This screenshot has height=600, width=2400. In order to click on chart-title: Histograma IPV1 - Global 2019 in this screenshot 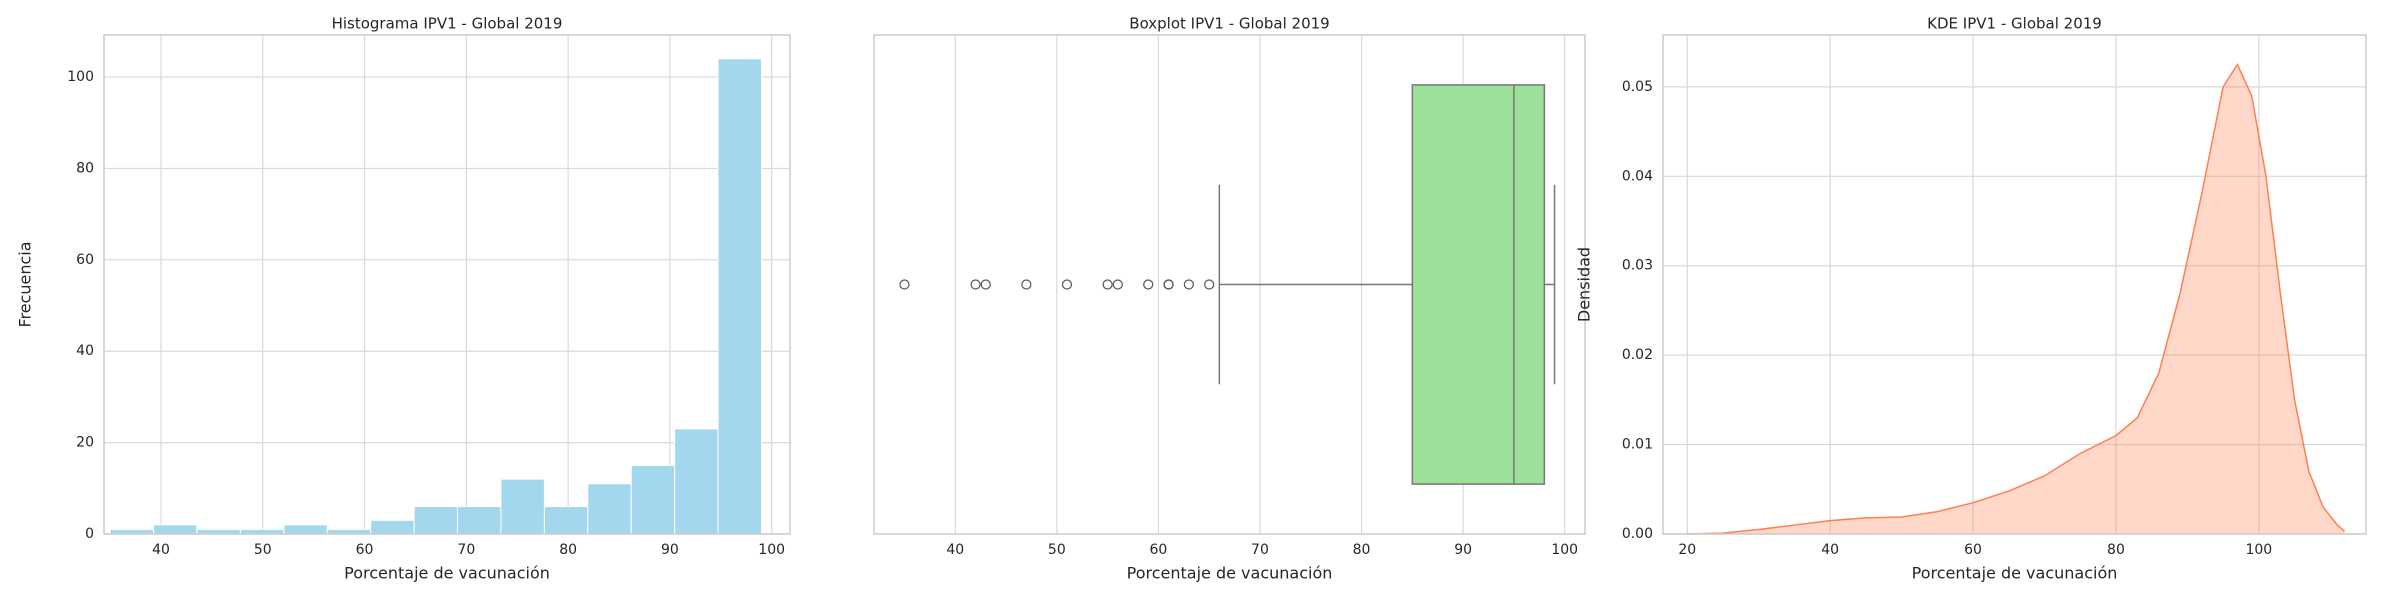, I will do `click(447, 24)`.